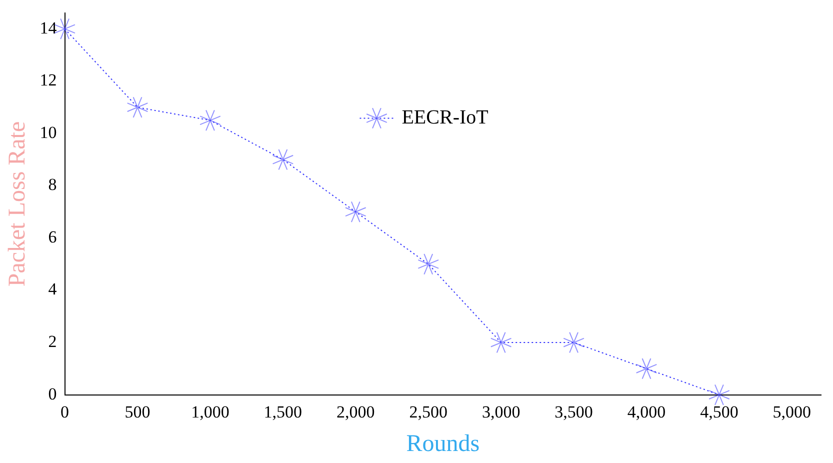  Describe the element at coordinates (445, 117) in the screenshot. I see `legend-label: EECR-IoT` at that location.